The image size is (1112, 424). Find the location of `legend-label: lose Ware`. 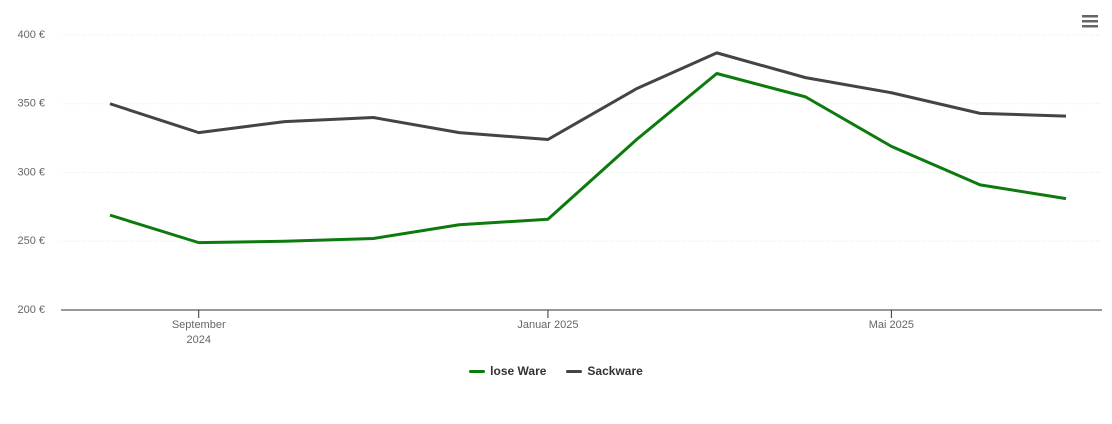

legend-label: lose Ware is located at coordinates (518, 371).